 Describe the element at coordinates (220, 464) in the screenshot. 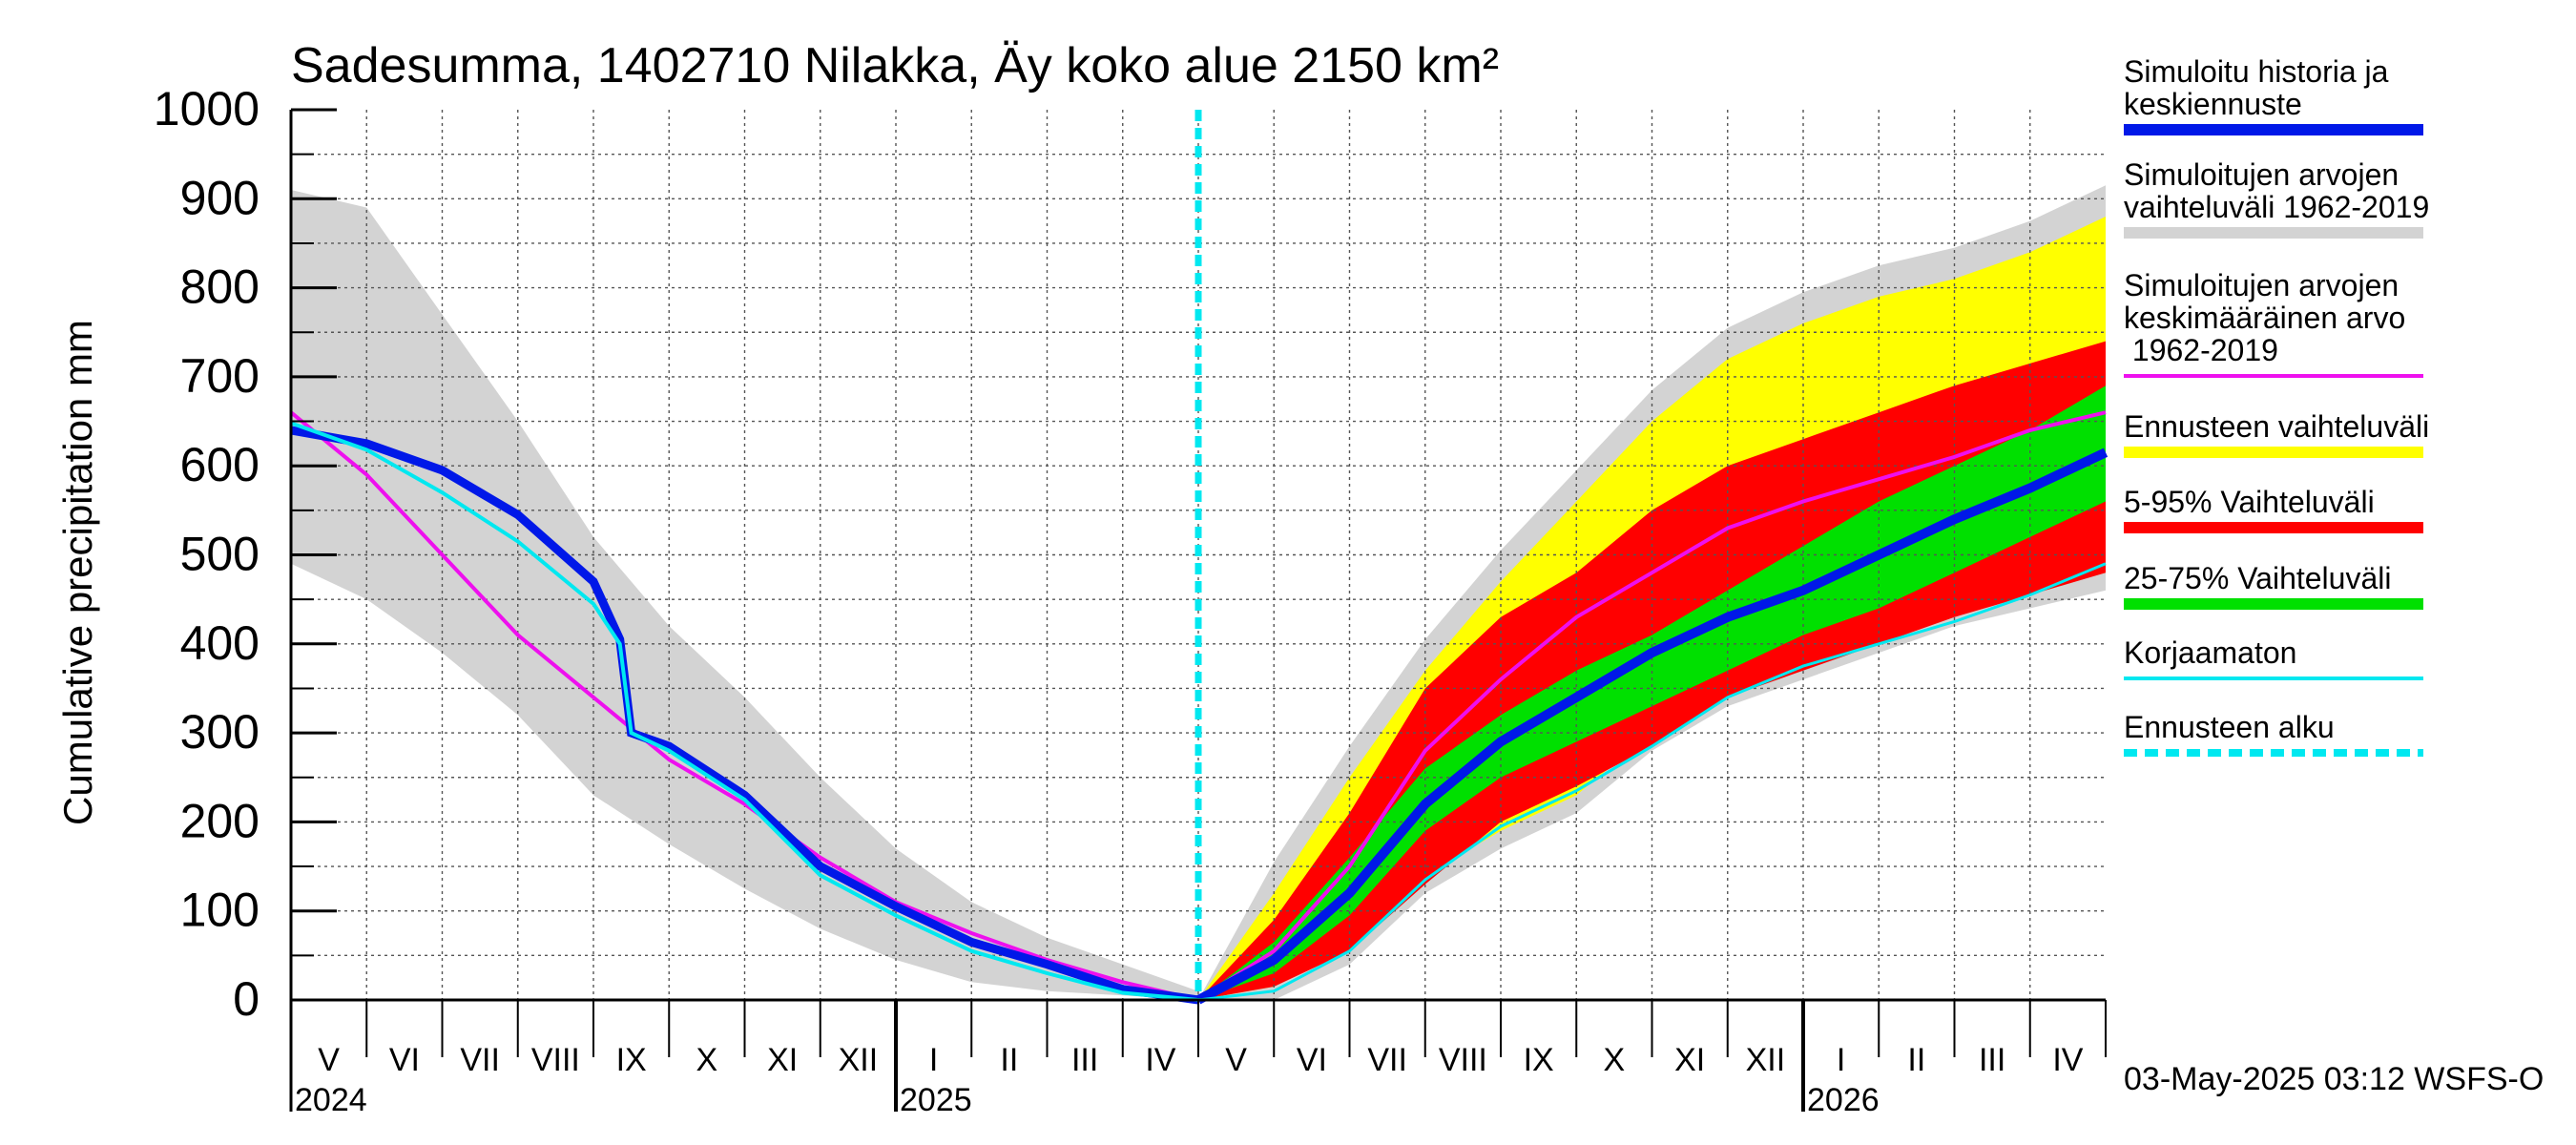

I see `y-tick-label: 600` at that location.